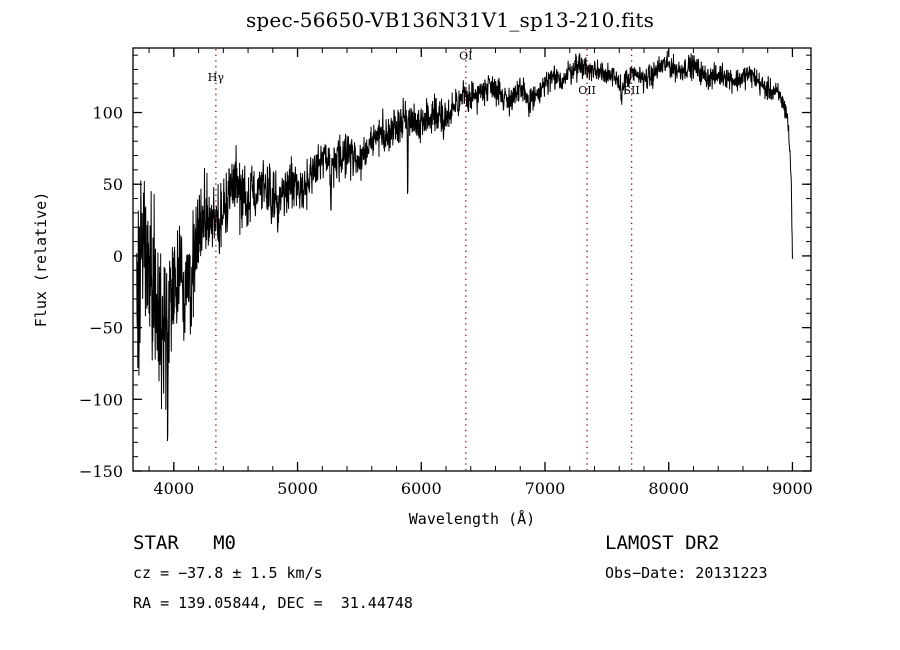 The height and width of the screenshot is (650, 900). I want to click on y-tick-label: 0, so click(118, 256).